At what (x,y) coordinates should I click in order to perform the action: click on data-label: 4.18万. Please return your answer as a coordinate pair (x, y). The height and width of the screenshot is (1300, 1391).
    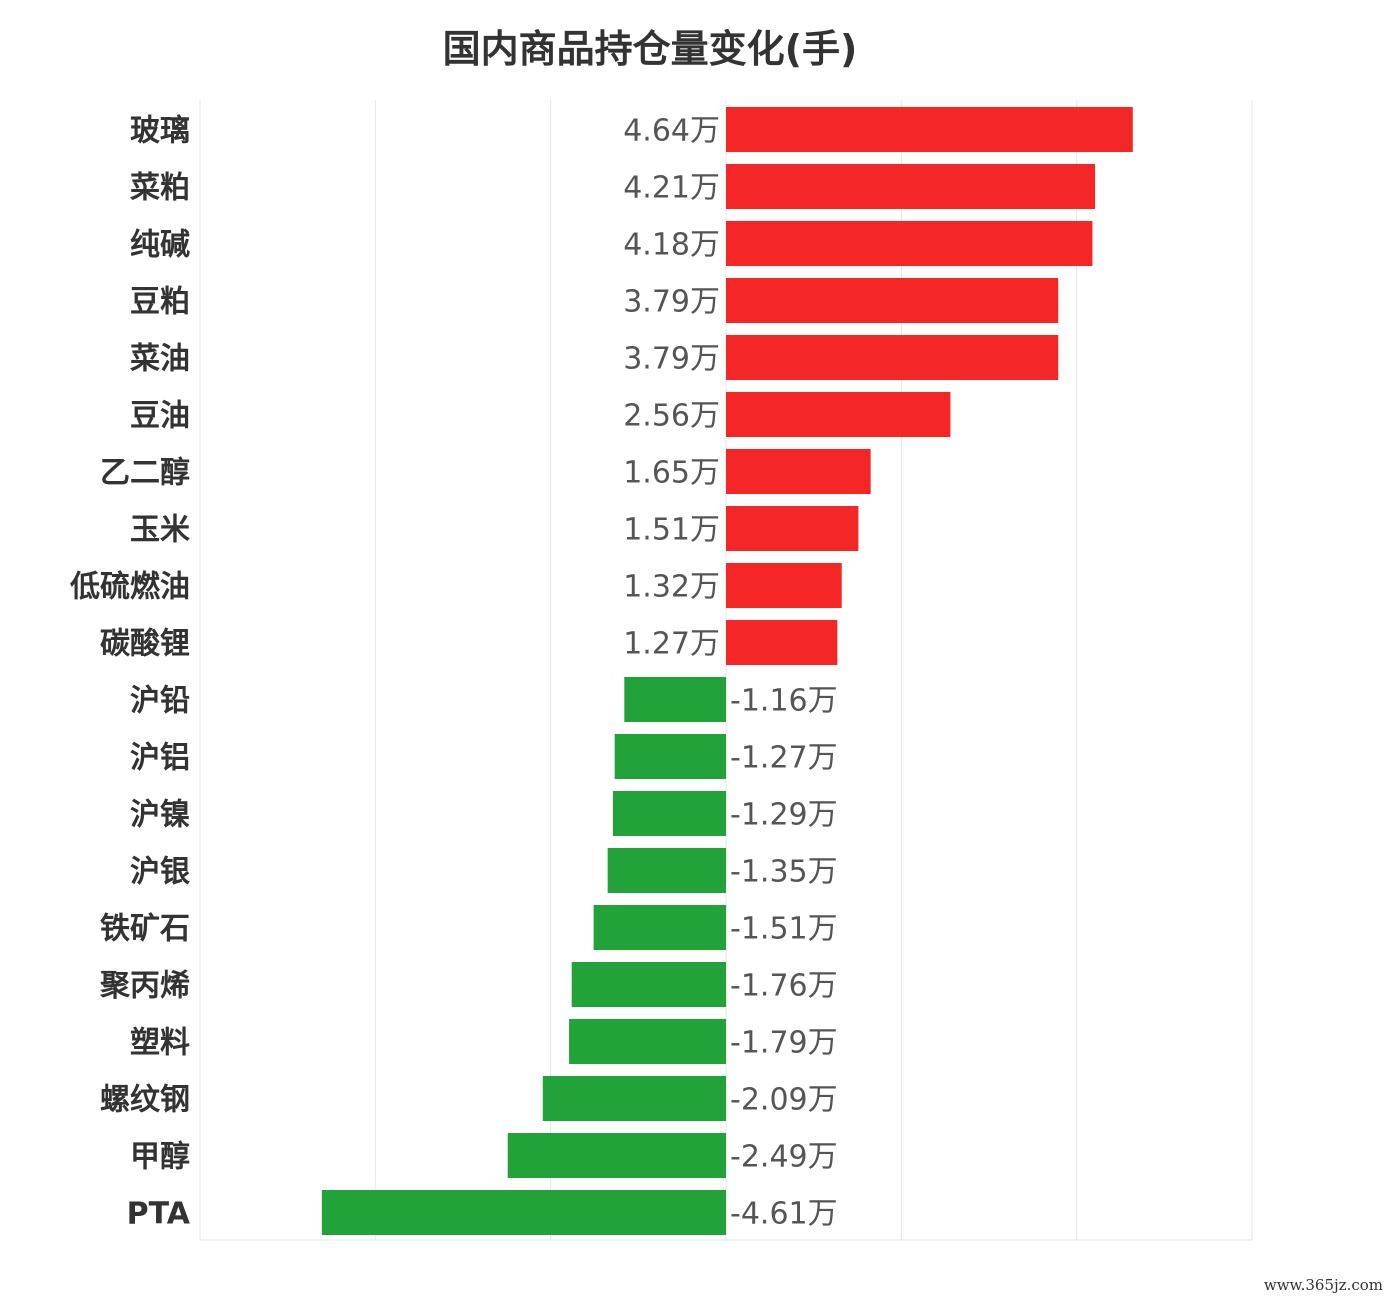
    Looking at the image, I should click on (671, 245).